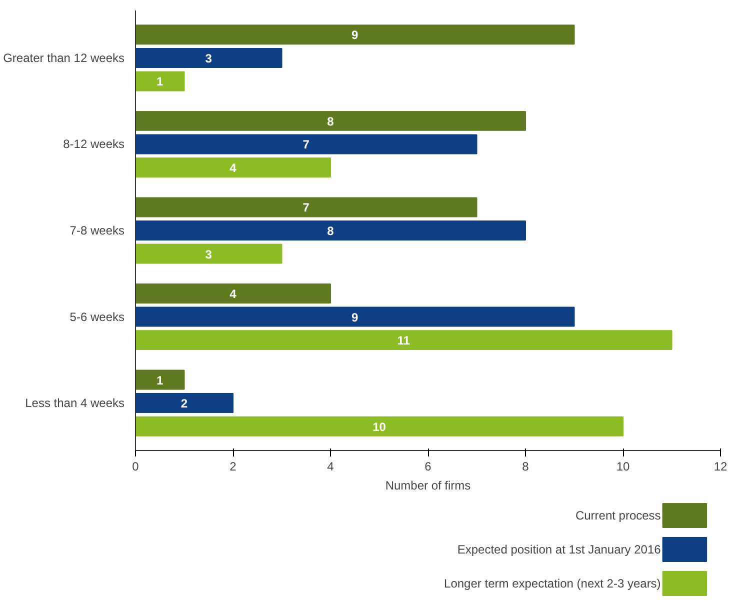 The image size is (735, 615). Describe the element at coordinates (618, 515) in the screenshot. I see `legend-label: Current process` at that location.